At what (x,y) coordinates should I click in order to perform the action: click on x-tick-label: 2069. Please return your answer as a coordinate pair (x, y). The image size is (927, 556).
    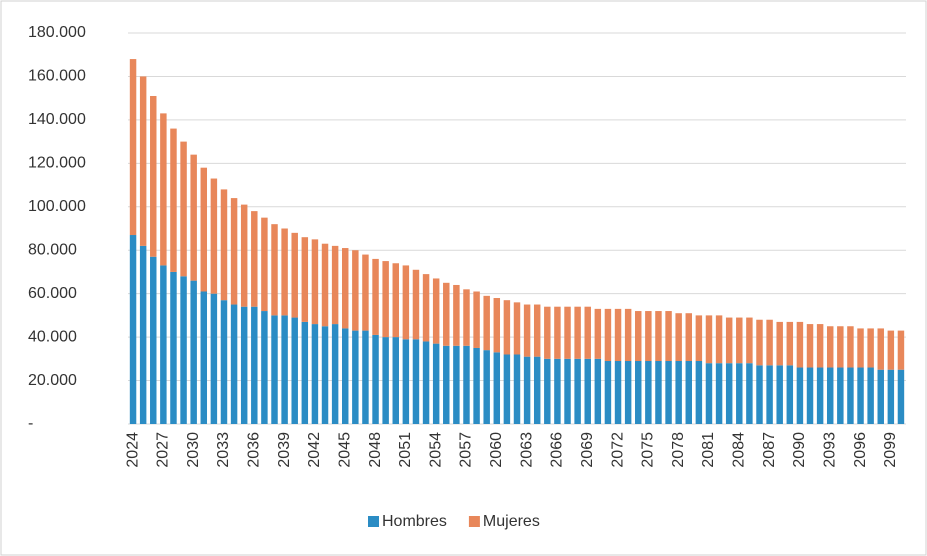
    Looking at the image, I should click on (587, 450).